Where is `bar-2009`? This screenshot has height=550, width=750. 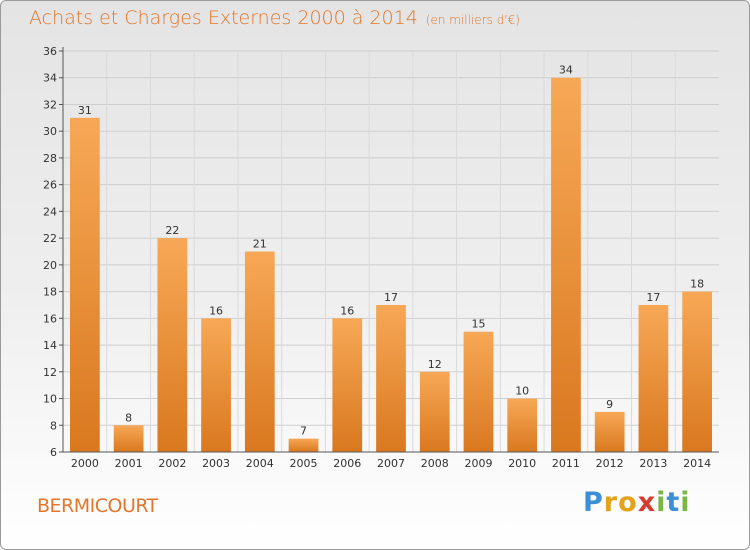
bar-2009 is located at coordinates (478, 391).